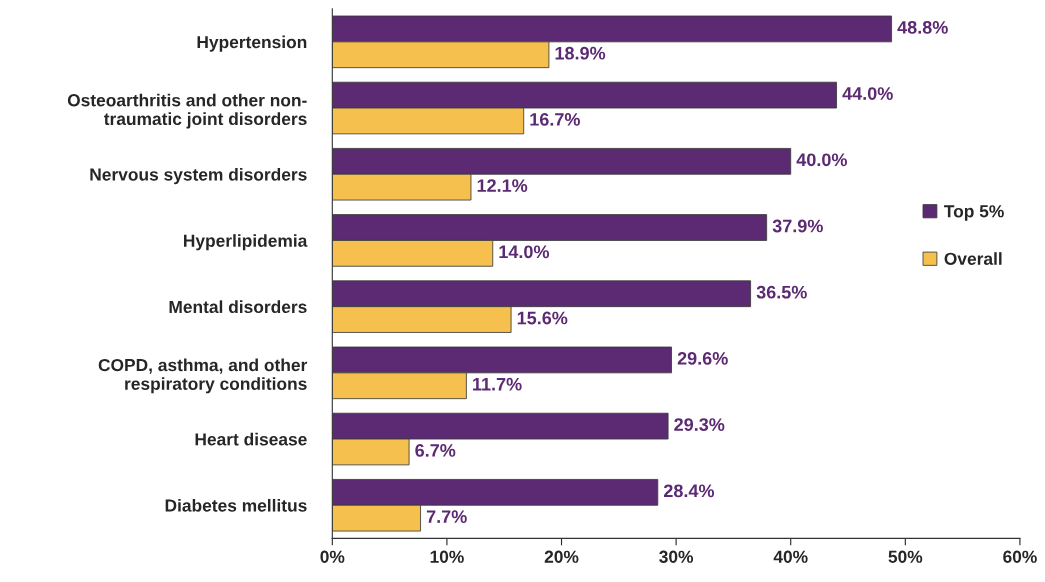 The width and height of the screenshot is (1045, 582). Describe the element at coordinates (236, 505) in the screenshot. I see `y-tick-label: Diabetes mellitus` at that location.